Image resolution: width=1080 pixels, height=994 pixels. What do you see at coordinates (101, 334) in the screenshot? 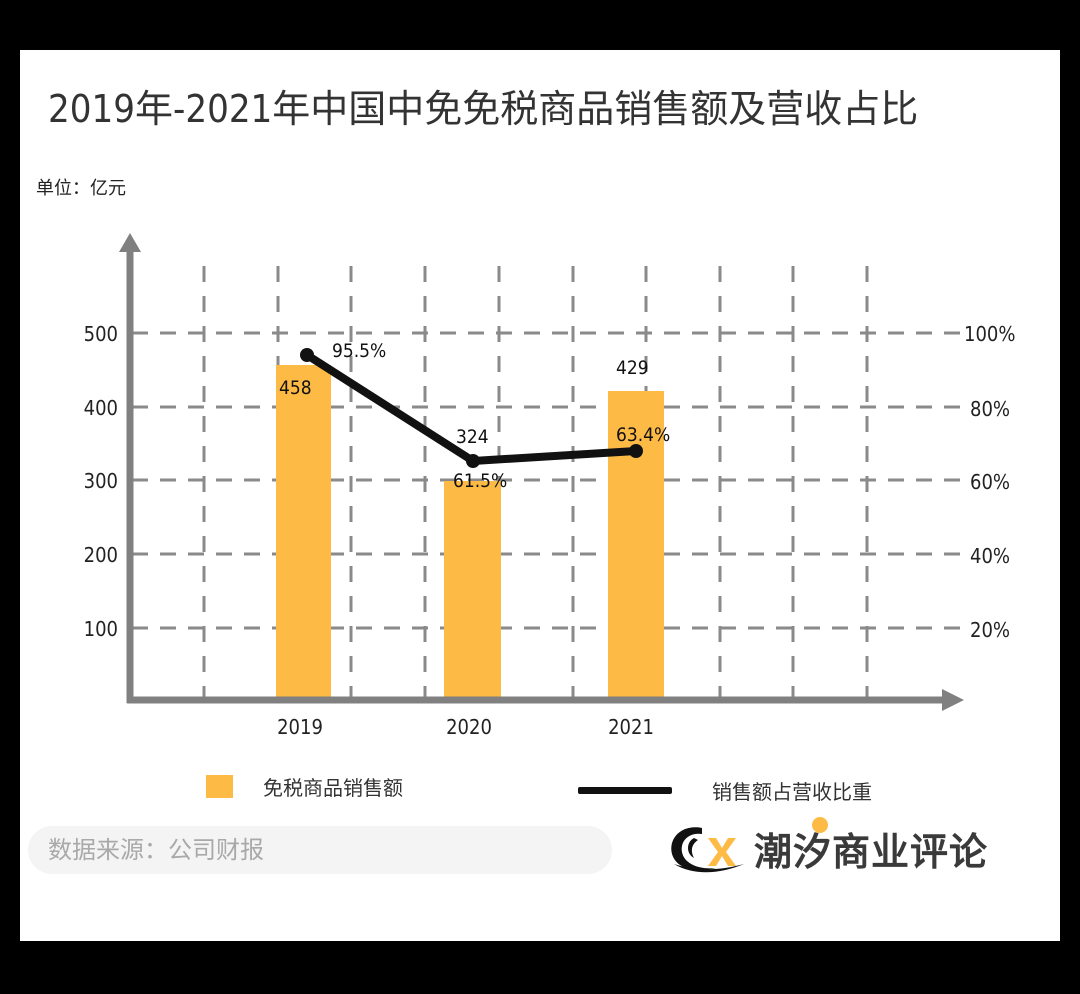
I see `left-tick-500: 500` at bounding box center [101, 334].